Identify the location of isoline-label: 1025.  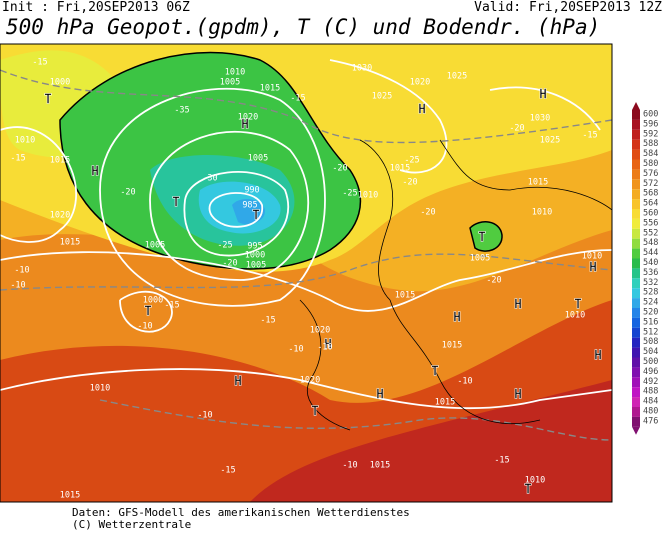
(550, 141).